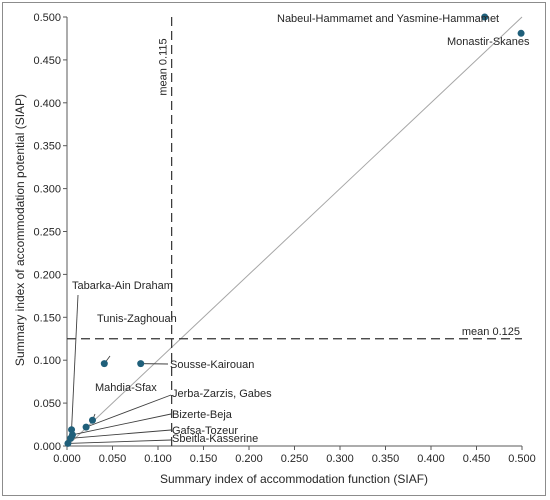 The height and width of the screenshot is (500, 550). Describe the element at coordinates (222, 394) in the screenshot. I see `point-label: Jerba-Zarzis, Gabes` at that location.